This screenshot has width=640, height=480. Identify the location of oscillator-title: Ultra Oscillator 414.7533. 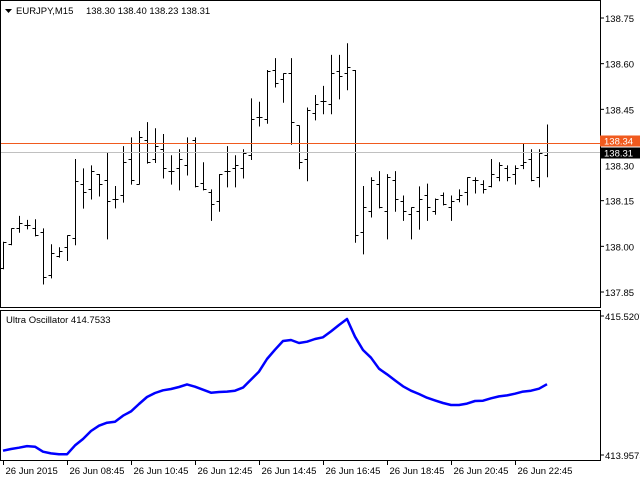
(58, 320).